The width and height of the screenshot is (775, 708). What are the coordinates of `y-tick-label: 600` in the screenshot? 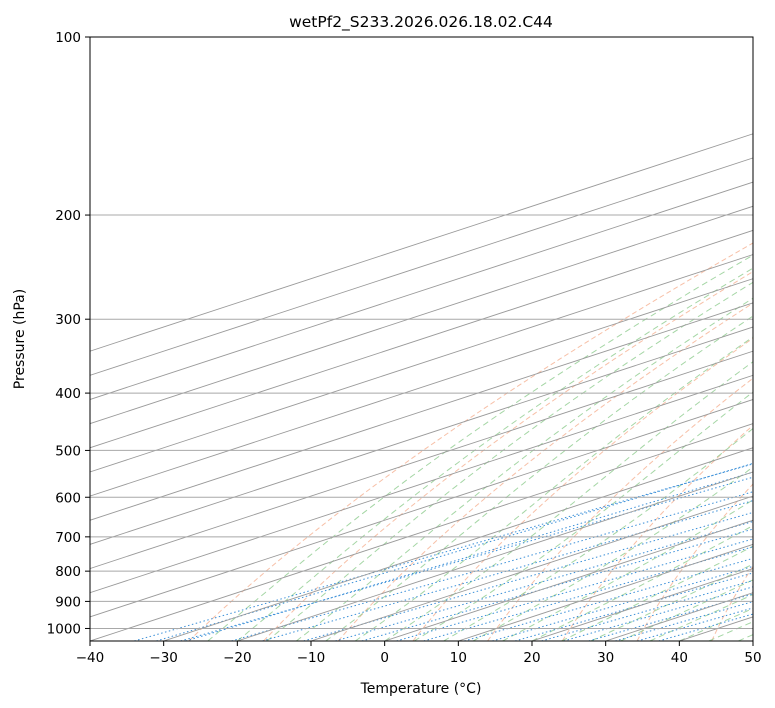 It's located at (68, 498).